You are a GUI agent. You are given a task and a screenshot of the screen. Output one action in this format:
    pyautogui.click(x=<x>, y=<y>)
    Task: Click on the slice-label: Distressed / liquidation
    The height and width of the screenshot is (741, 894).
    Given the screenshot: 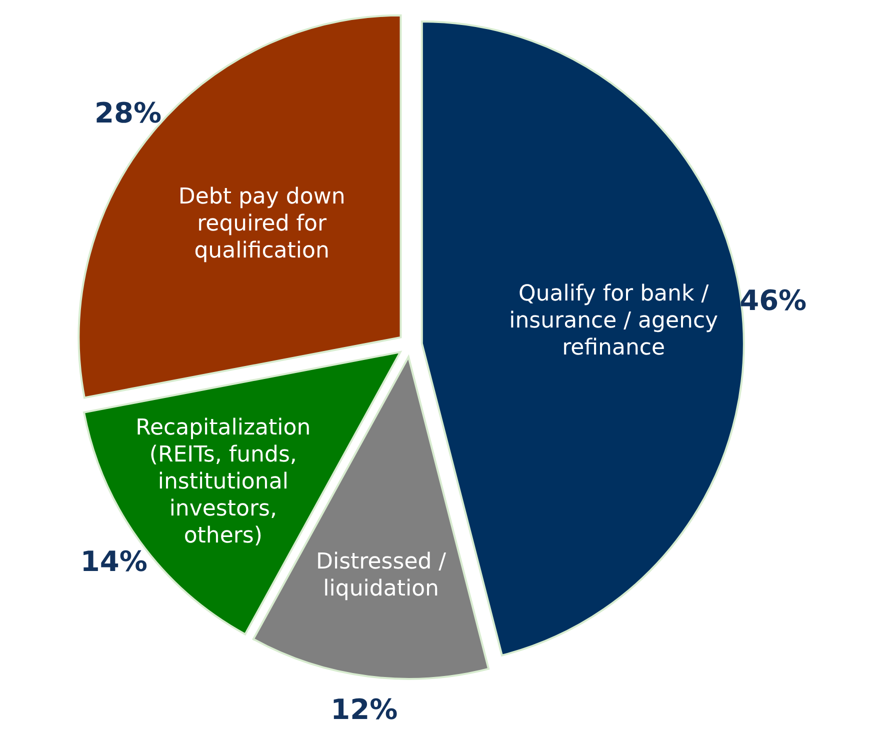 What is the action you would take?
    pyautogui.click(x=381, y=576)
    